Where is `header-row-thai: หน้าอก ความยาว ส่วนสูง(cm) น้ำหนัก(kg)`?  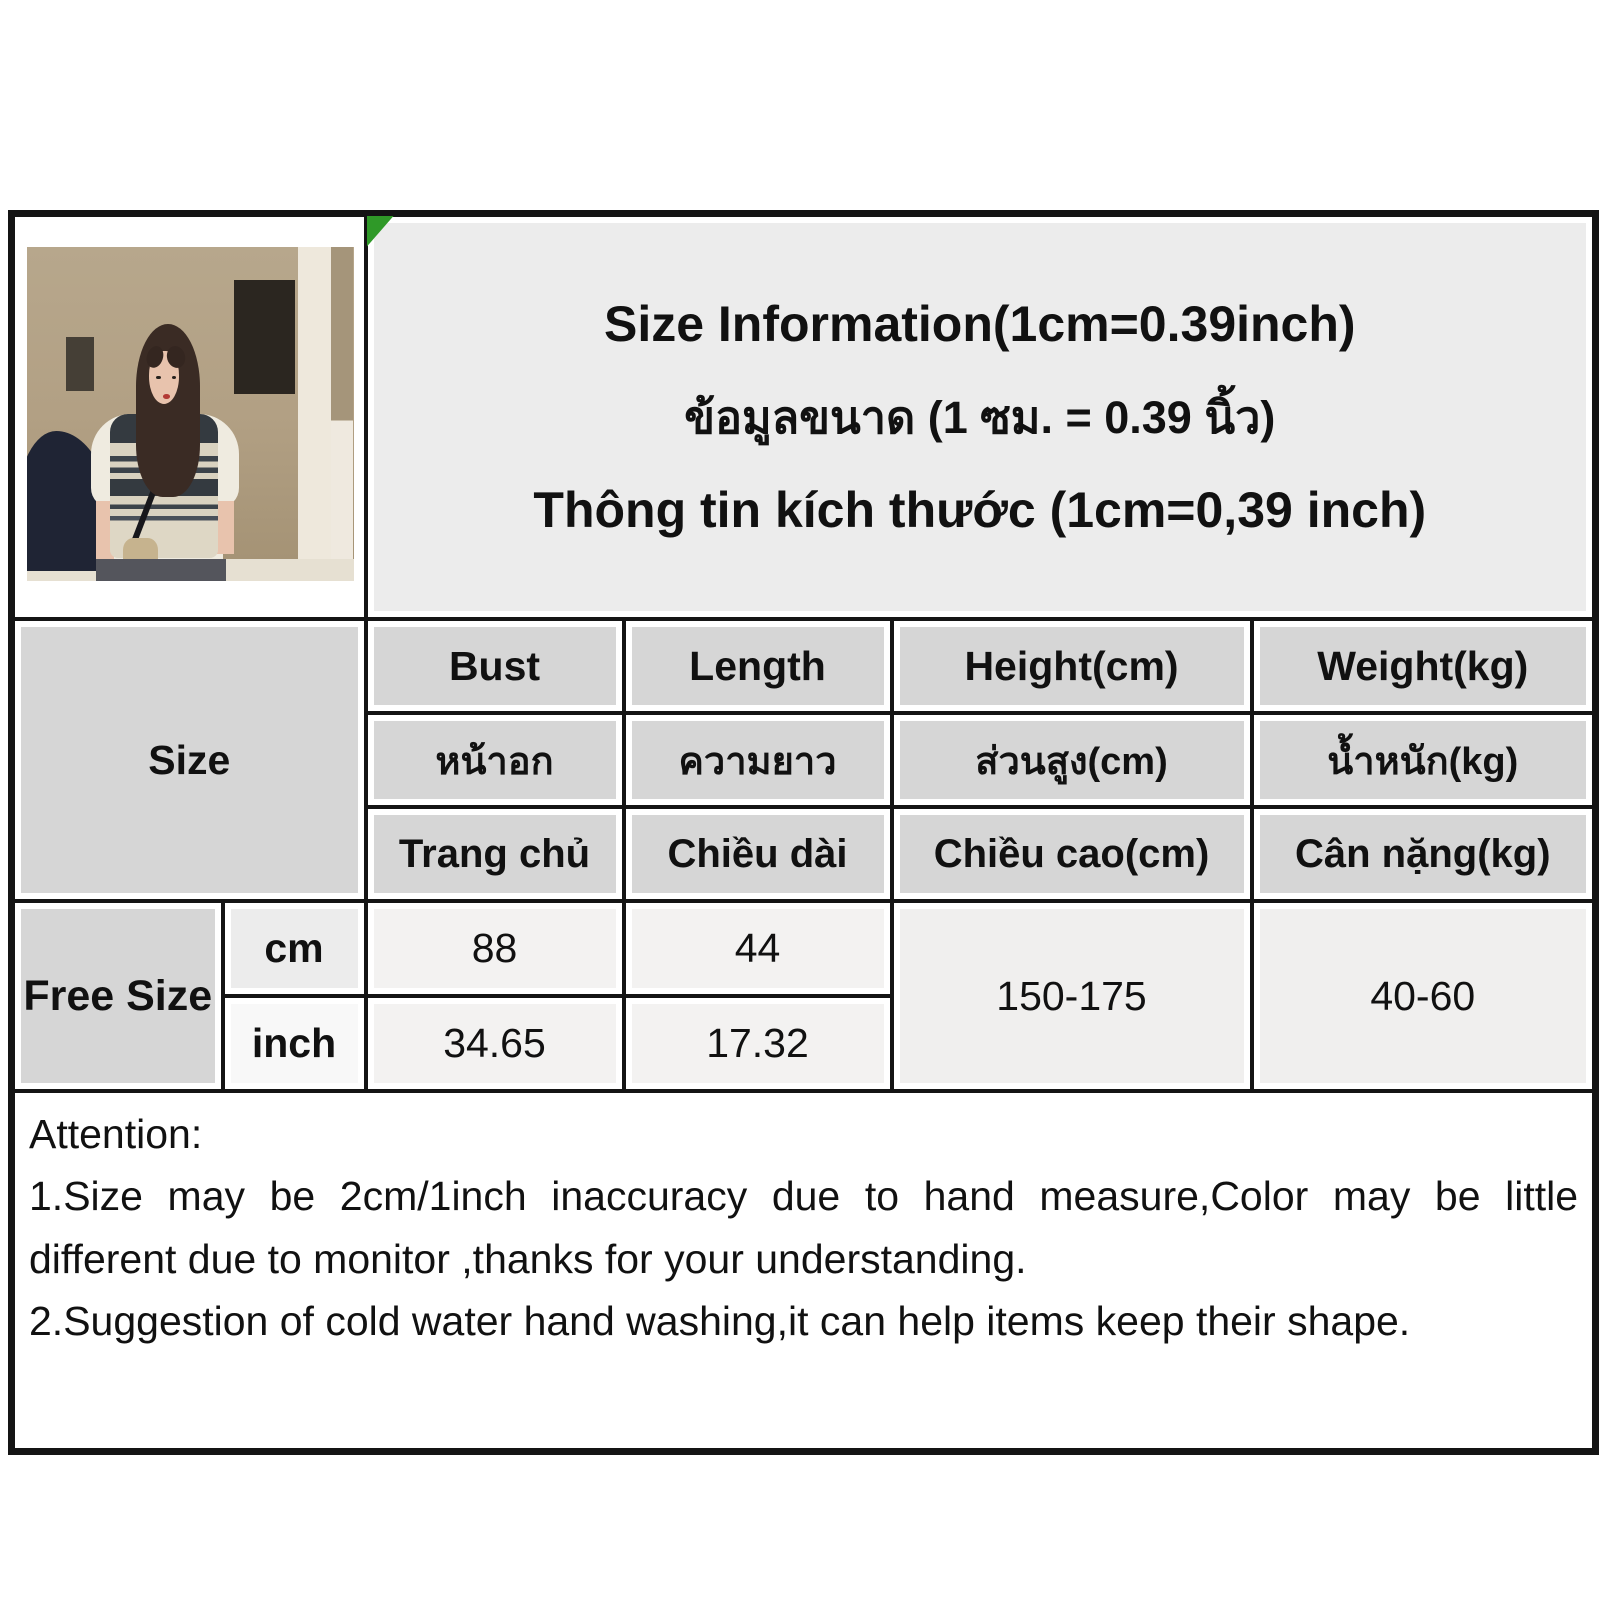
header-row-thai: หน้าอก ความยาว ส่วนสูง(cm) น้ำหนัก(kg) is located at coordinates (805, 760).